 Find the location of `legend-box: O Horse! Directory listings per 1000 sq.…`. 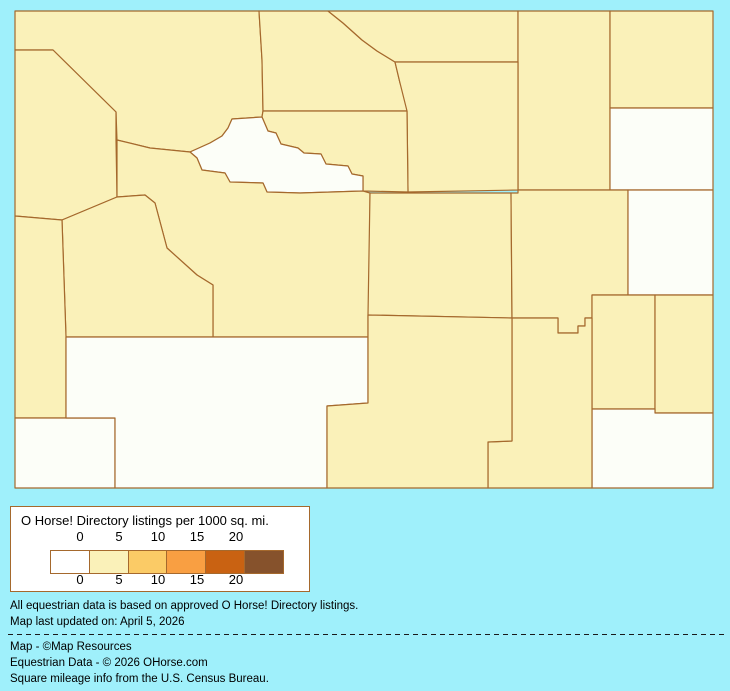

legend-box: O Horse! Directory listings per 1000 sq.… is located at coordinates (160, 549).